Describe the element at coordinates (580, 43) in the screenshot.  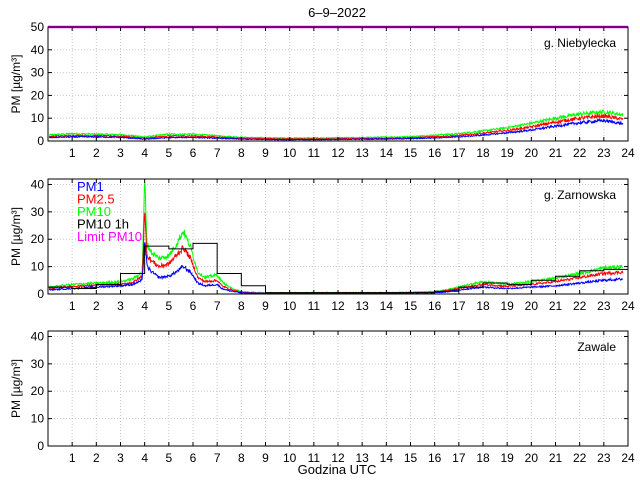
I see `station-label: g. Niebylecka` at that location.